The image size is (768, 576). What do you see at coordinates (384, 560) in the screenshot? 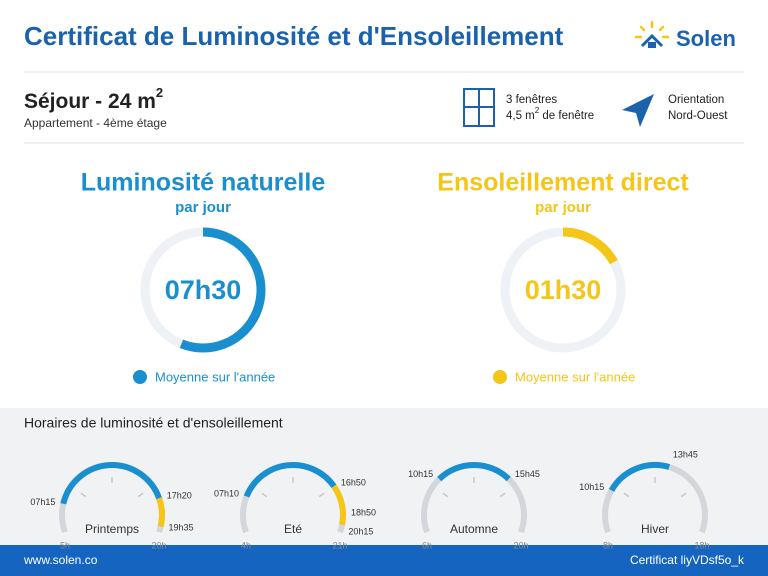
I see `footer` at bounding box center [384, 560].